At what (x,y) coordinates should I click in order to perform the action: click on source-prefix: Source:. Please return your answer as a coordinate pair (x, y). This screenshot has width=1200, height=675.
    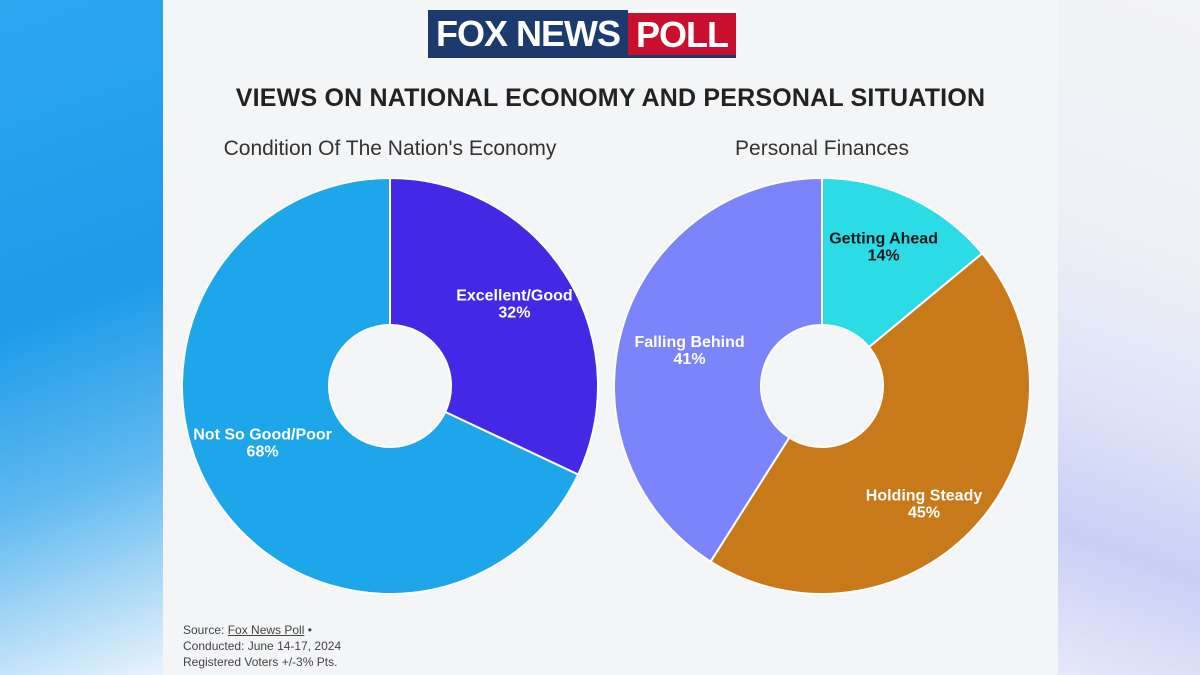
    Looking at the image, I should click on (205, 630).